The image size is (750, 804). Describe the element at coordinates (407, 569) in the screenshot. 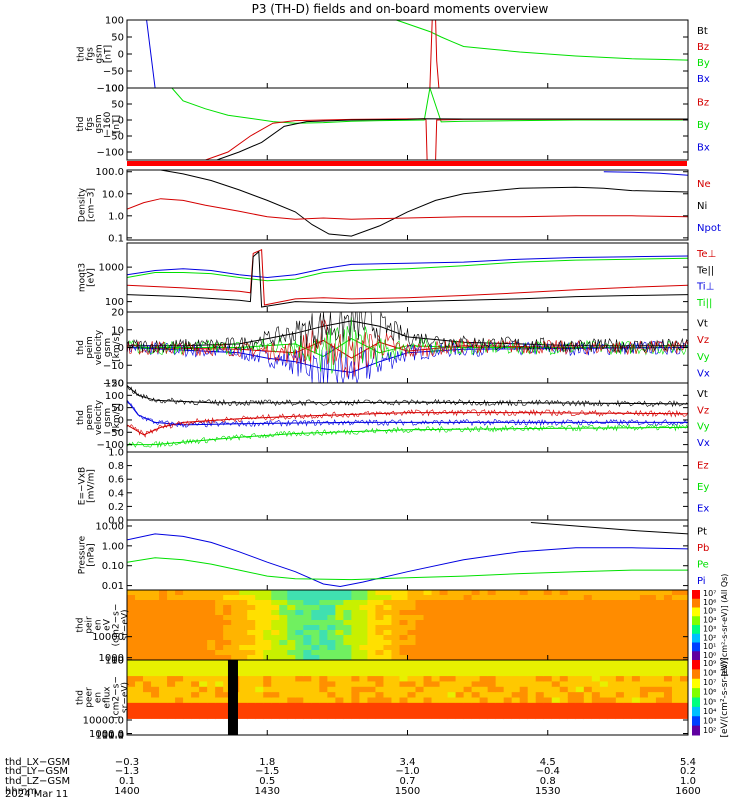

I see `series-Pe` at that location.